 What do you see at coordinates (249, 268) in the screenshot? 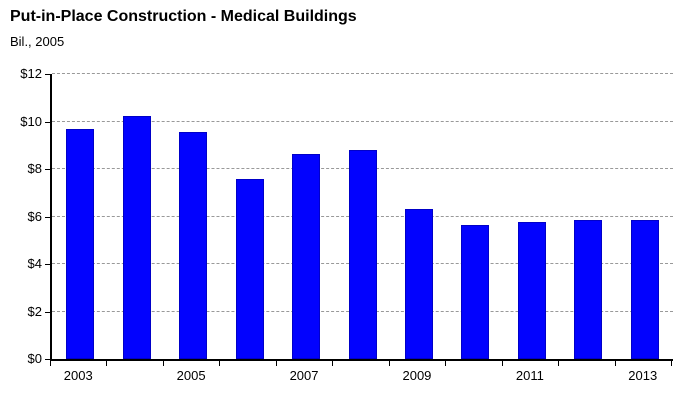
I see `bar-2006` at bounding box center [249, 268].